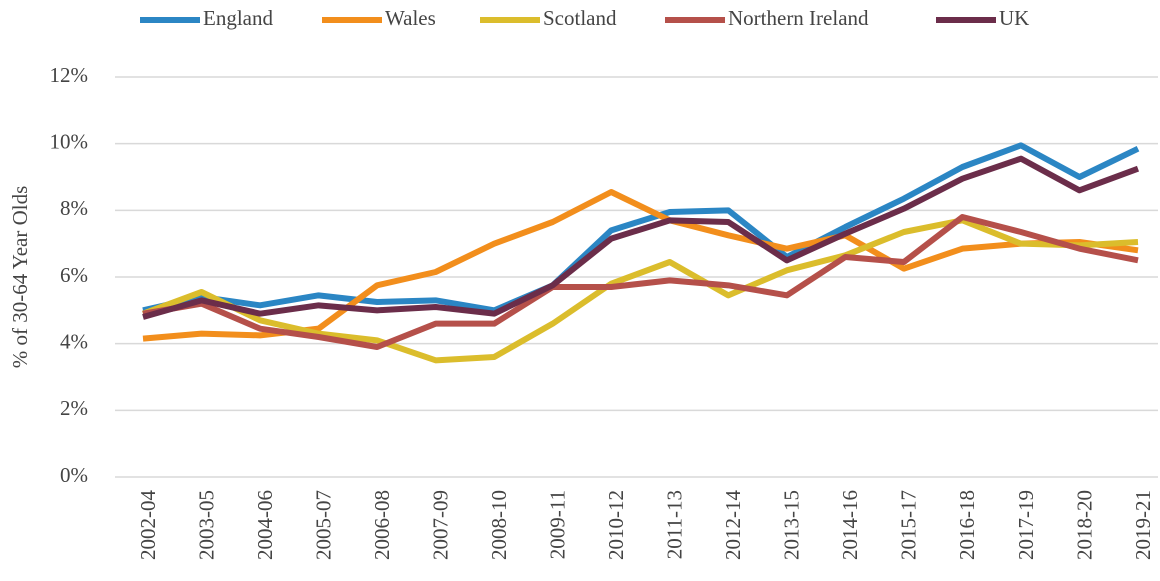 The height and width of the screenshot is (581, 1160). What do you see at coordinates (616, 525) in the screenshot?
I see `x-tick-label: 2010-12` at bounding box center [616, 525].